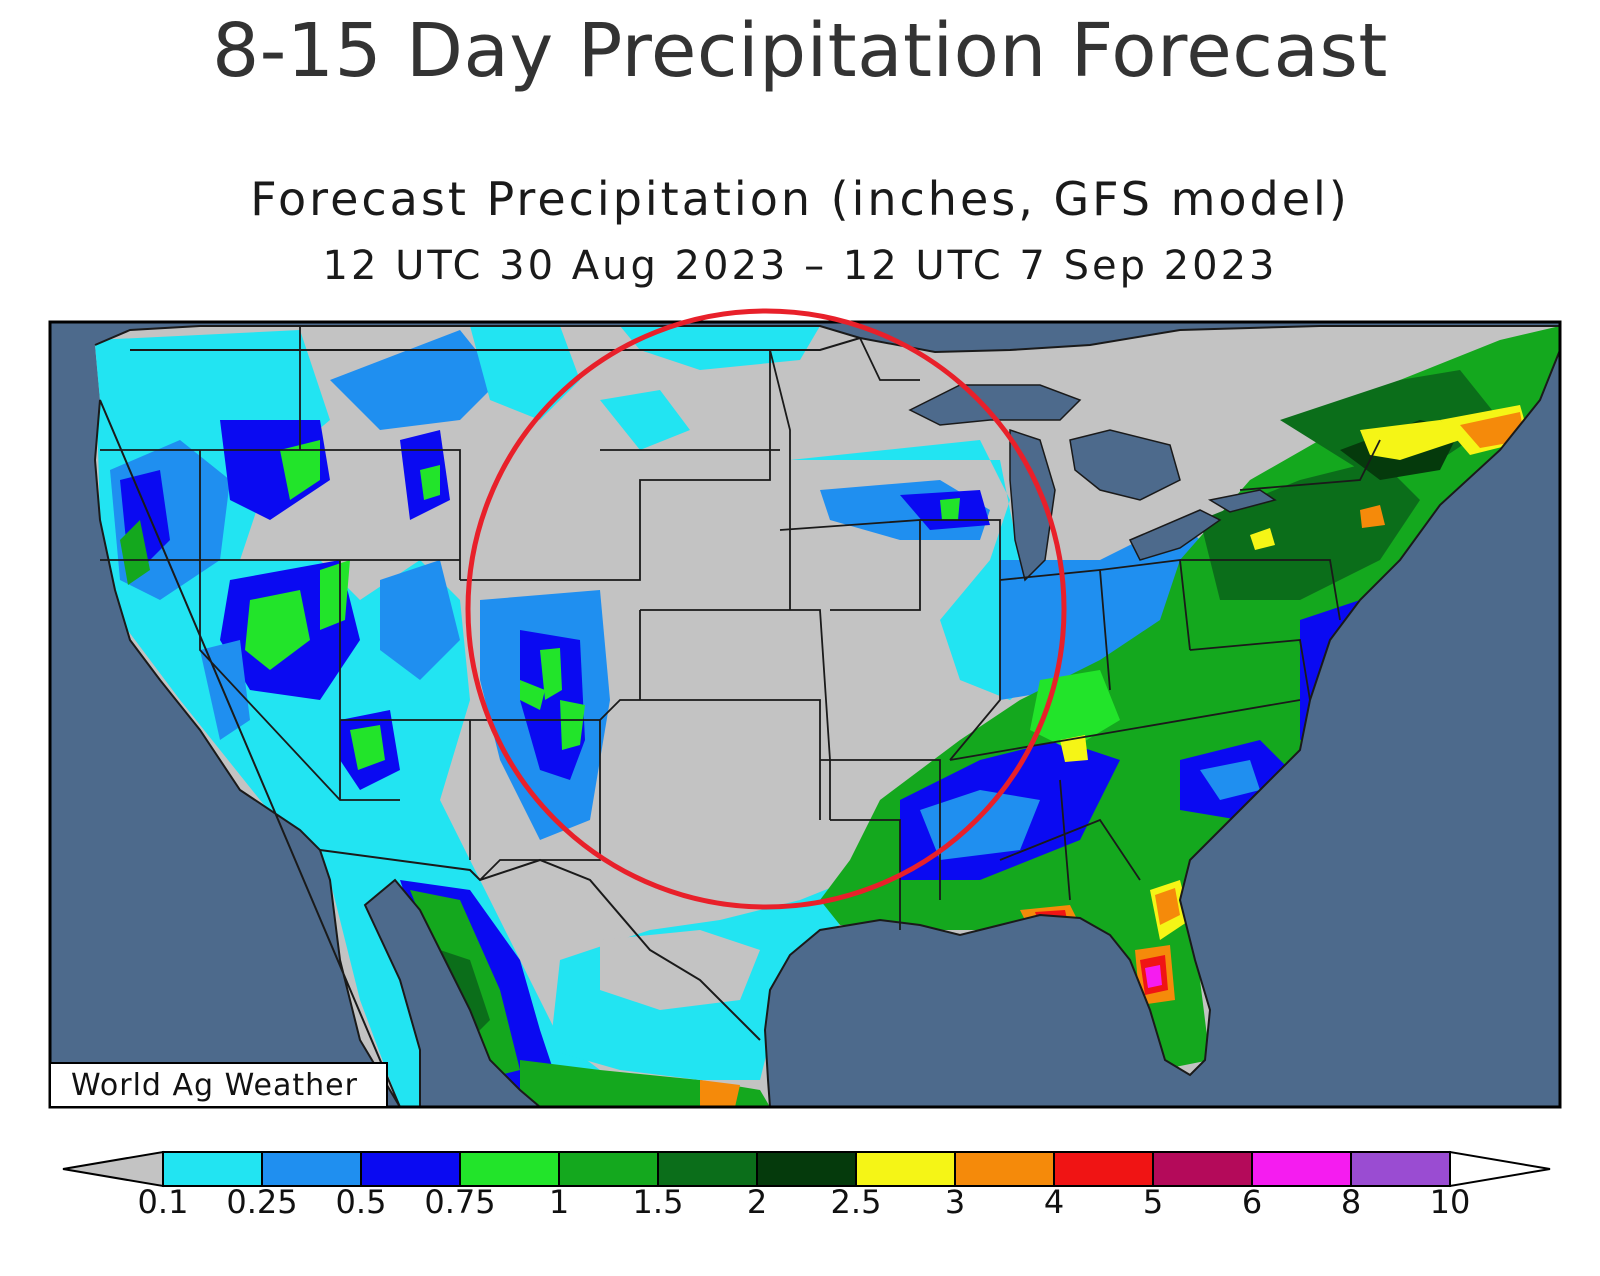  Describe the element at coordinates (800, 266) in the screenshot. I see `forecast-date-range: 12 UTC 30 Aug 2023 – 12 UTC 7 Sep 2023` at that location.